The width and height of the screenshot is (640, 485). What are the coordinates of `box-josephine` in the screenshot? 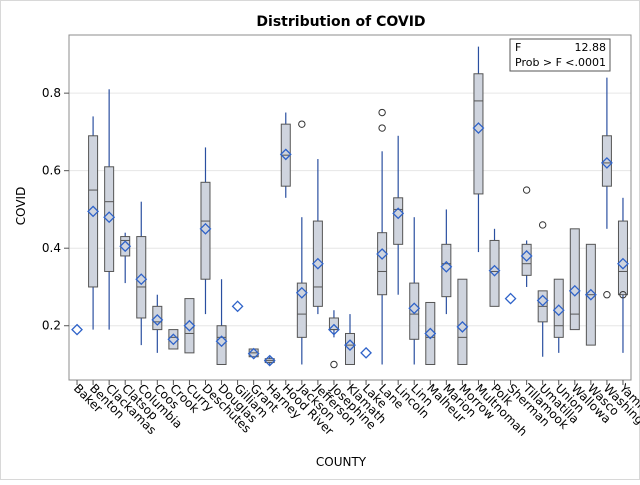 It's located at (334, 339).